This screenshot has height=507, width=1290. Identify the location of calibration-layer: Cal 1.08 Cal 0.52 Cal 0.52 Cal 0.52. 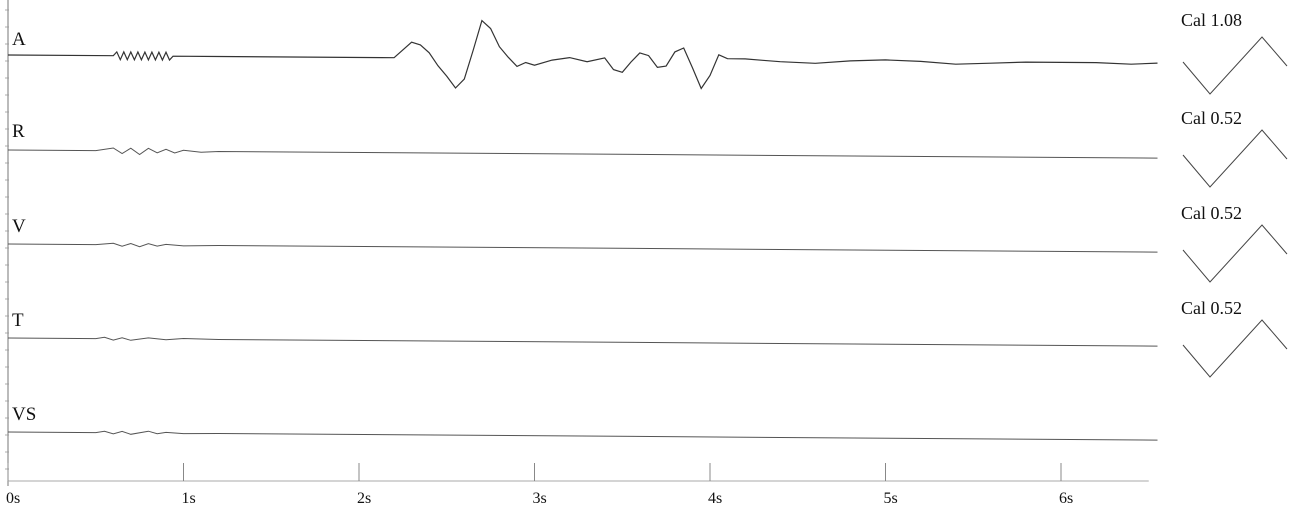
(1234, 194).